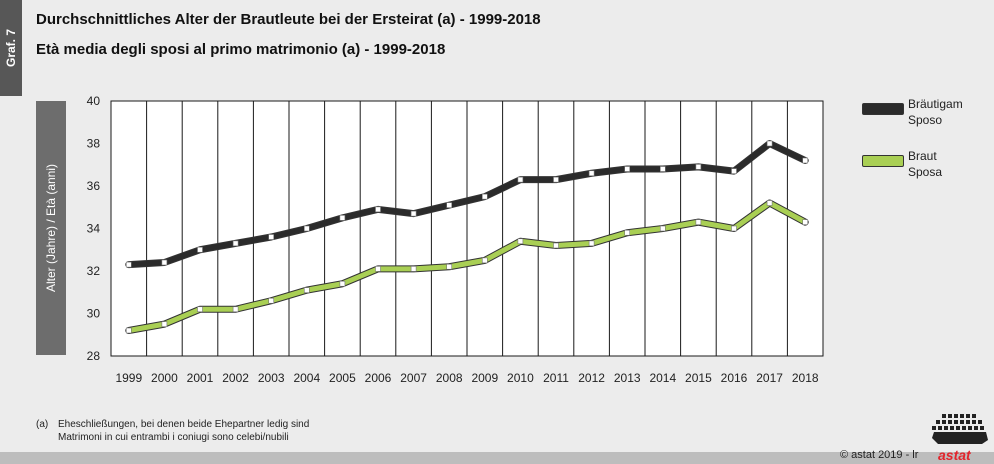 This screenshot has height=464, width=994. What do you see at coordinates (51, 228) in the screenshot?
I see `y-axis-label-box: Alter (Jahre) / Età (anni)` at bounding box center [51, 228].